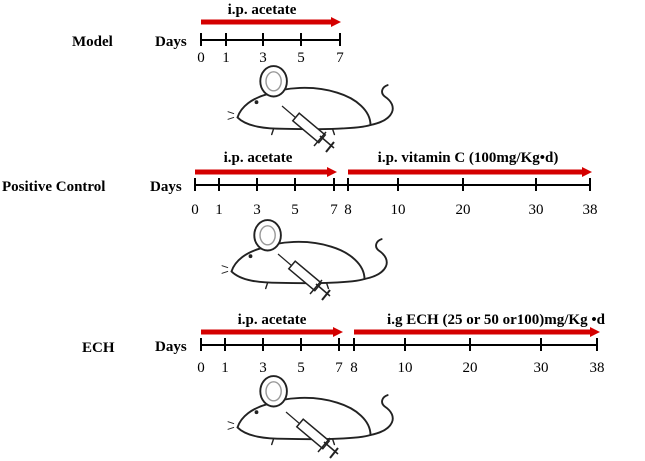  What do you see at coordinates (541, 368) in the screenshot?
I see `tick-label-ech: 30` at bounding box center [541, 368].